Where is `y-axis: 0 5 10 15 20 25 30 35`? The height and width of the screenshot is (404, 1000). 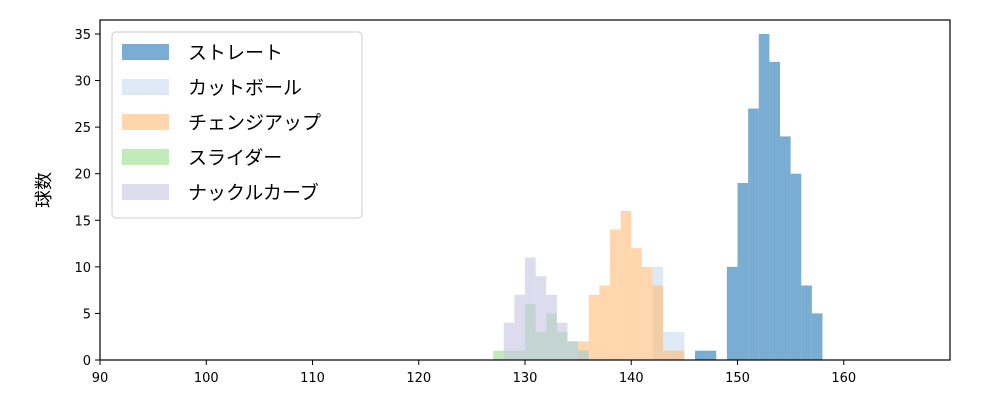
y-axis: 0 5 10 15 20 25 30 35 is located at coordinates (87, 198).